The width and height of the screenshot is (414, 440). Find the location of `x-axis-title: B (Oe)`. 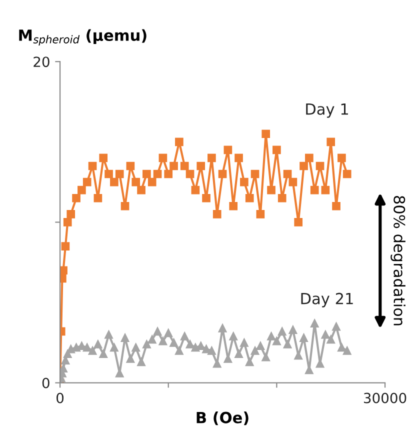

x-axis-title: B (Oe) is located at coordinates (222, 419).